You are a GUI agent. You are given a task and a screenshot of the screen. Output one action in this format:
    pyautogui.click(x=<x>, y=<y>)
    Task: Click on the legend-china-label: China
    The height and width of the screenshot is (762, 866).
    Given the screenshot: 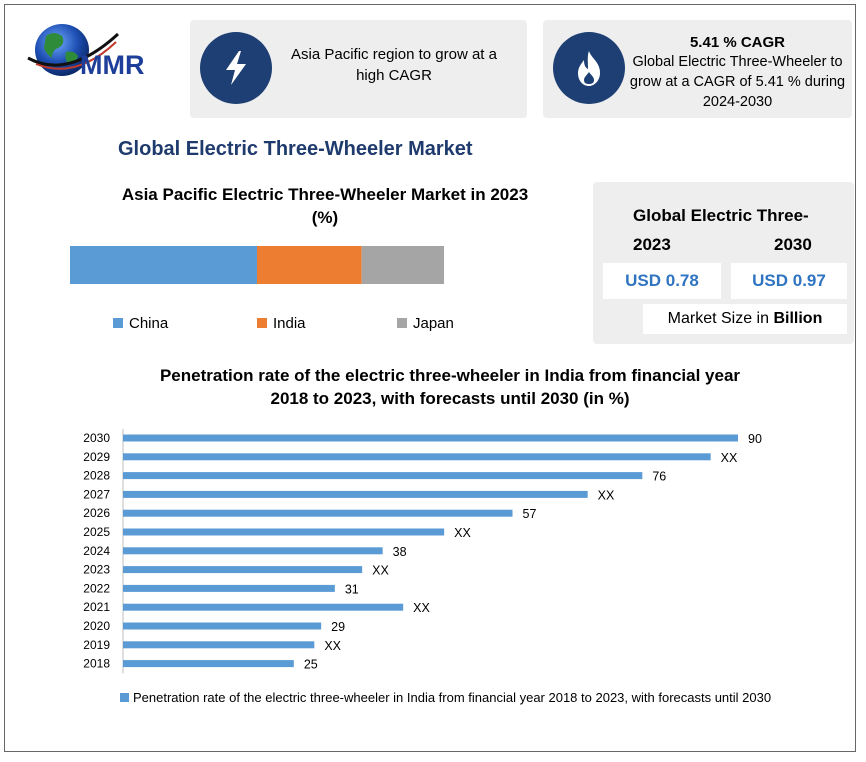 What is the action you would take?
    pyautogui.click(x=149, y=323)
    